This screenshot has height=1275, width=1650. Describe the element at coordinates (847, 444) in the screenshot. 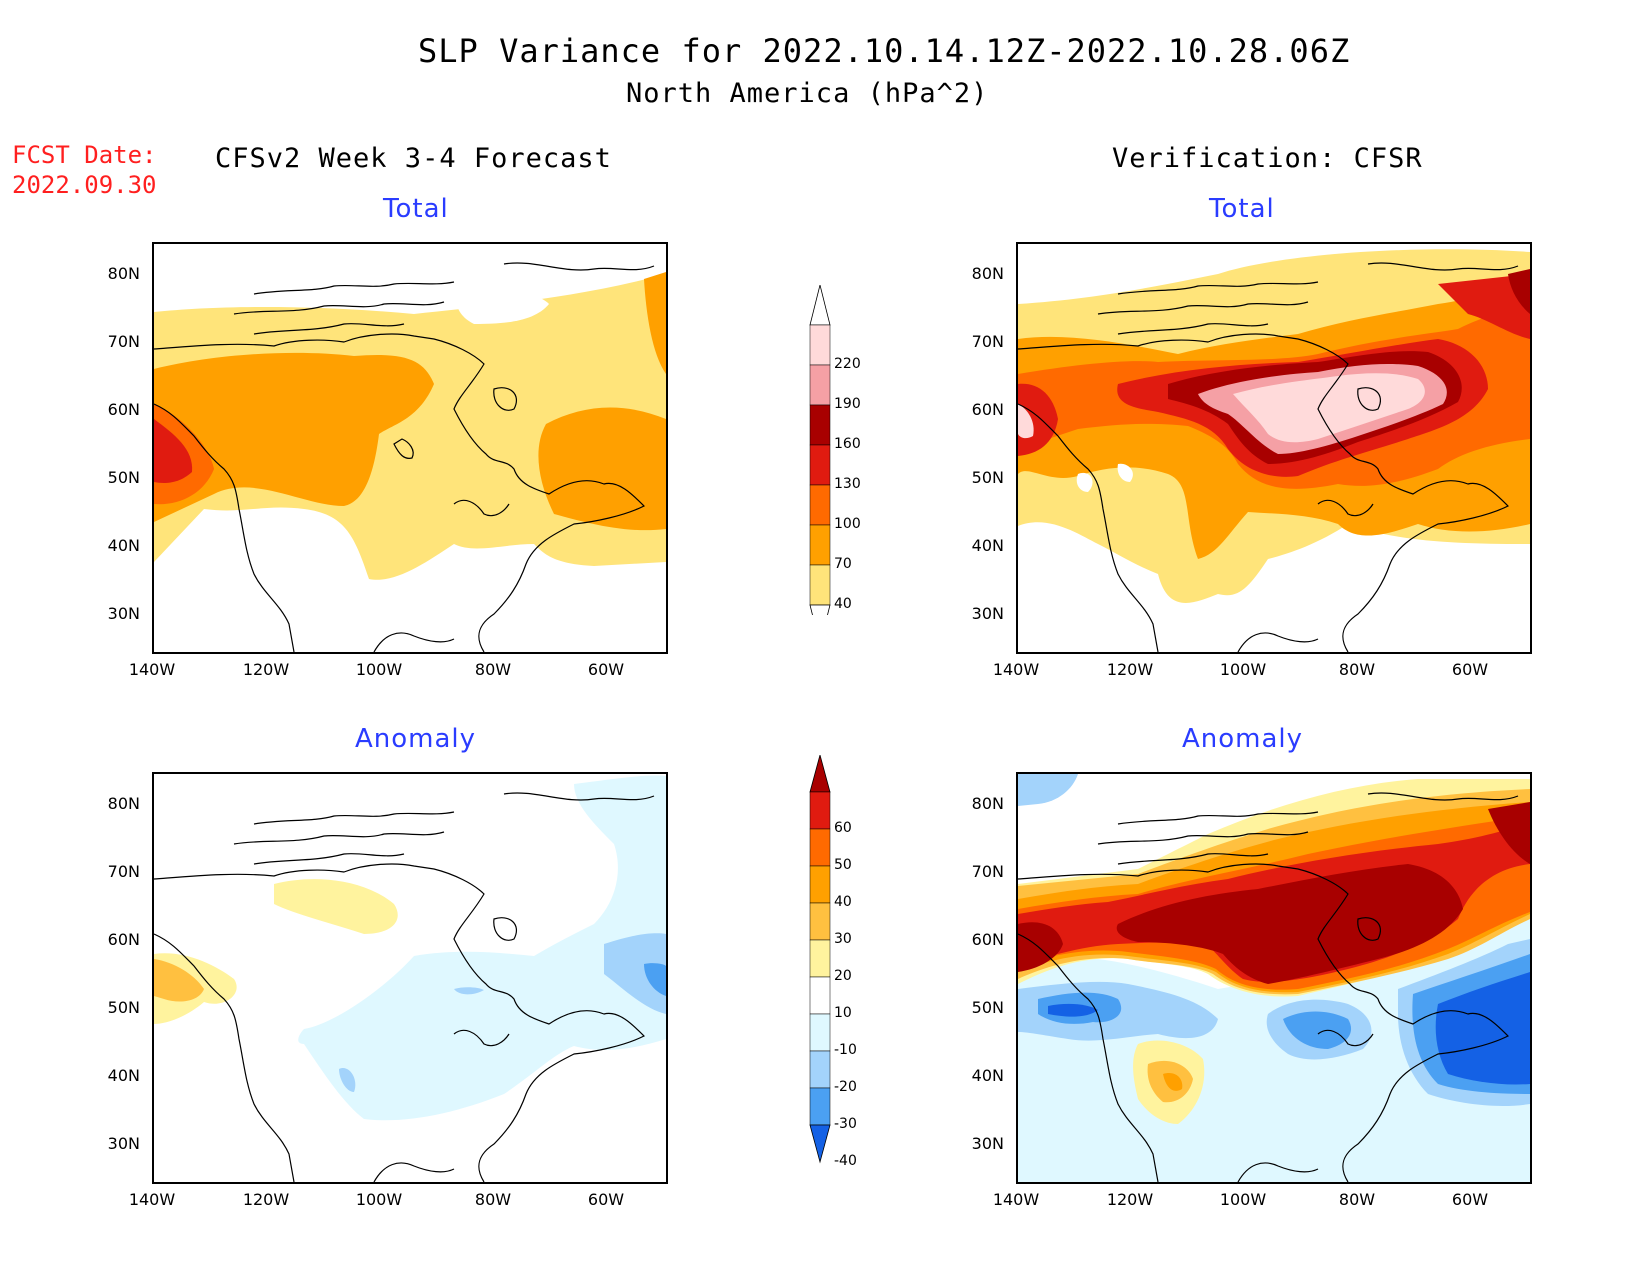

I see `colorbar-level-label: 160` at that location.